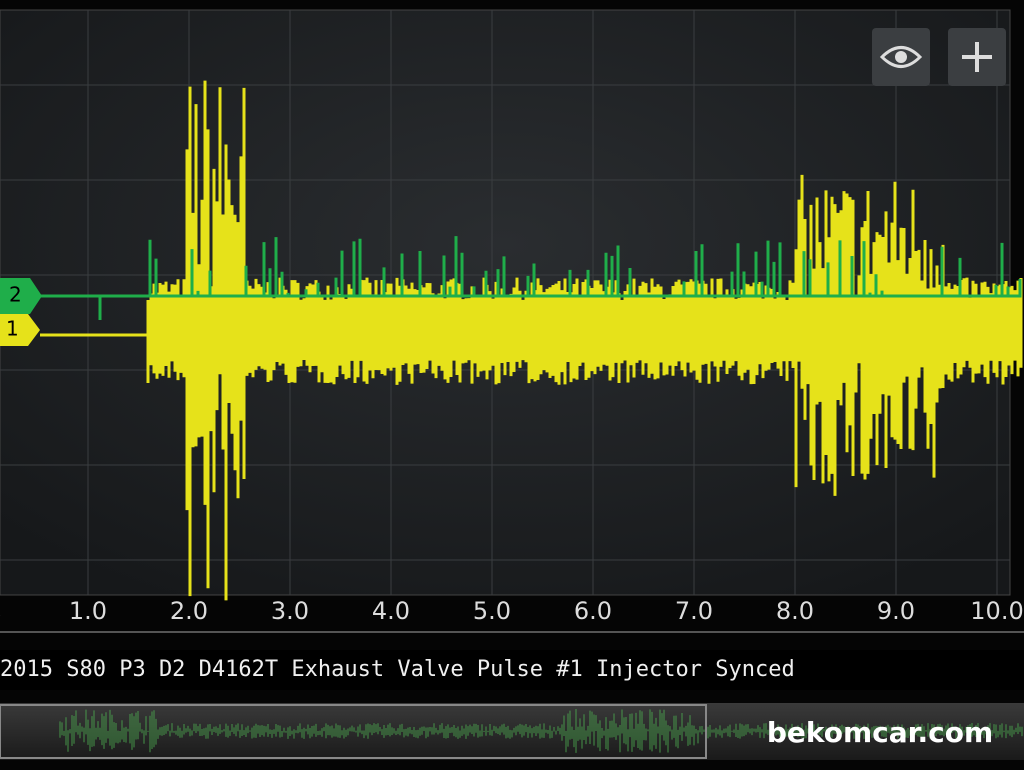 This screenshot has width=1024, height=770. Describe the element at coordinates (694, 611) in the screenshot. I see `time-tick-label: 7.0` at that location.